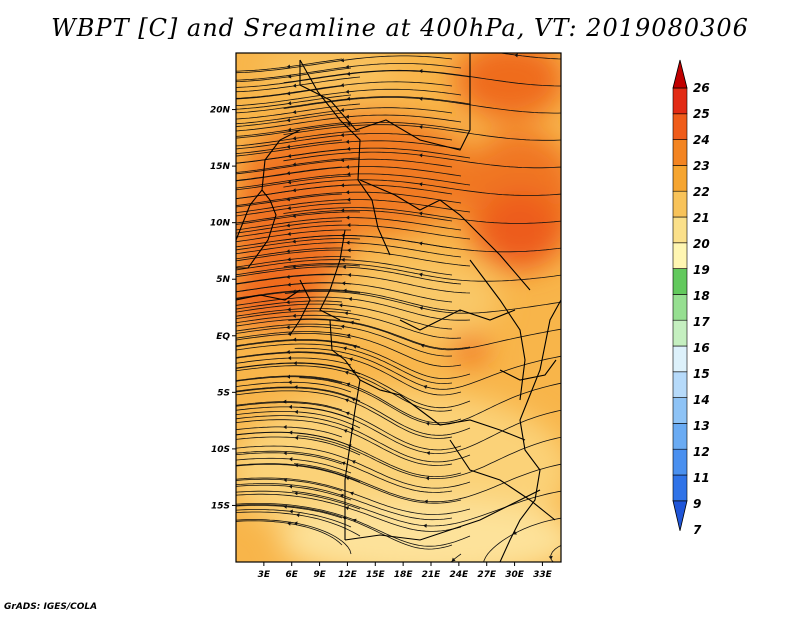 The image size is (800, 618). I want to click on credit-text: GrADS: IGES/COLA, so click(51, 607).